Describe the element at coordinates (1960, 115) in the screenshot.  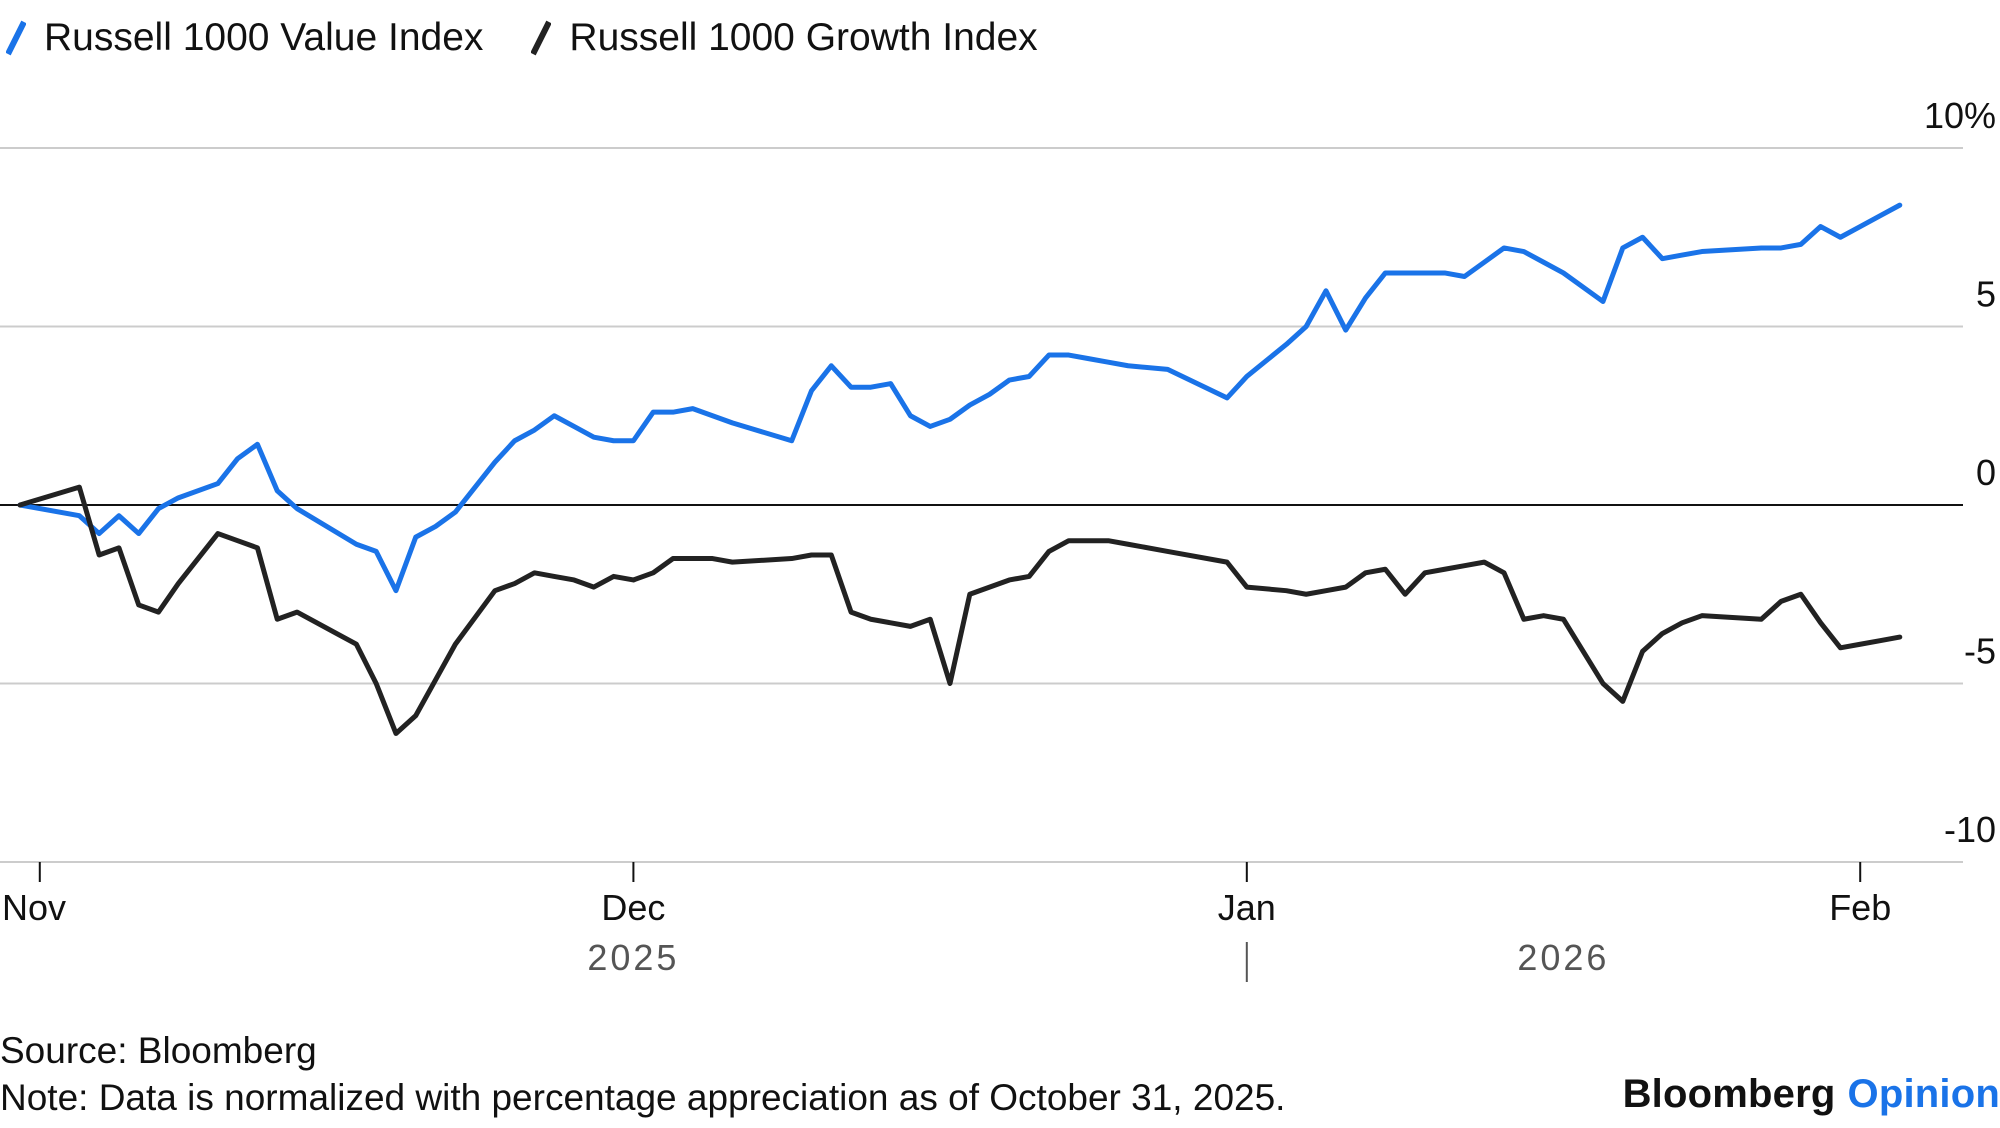
I see `y-tick-label: 10%` at that location.